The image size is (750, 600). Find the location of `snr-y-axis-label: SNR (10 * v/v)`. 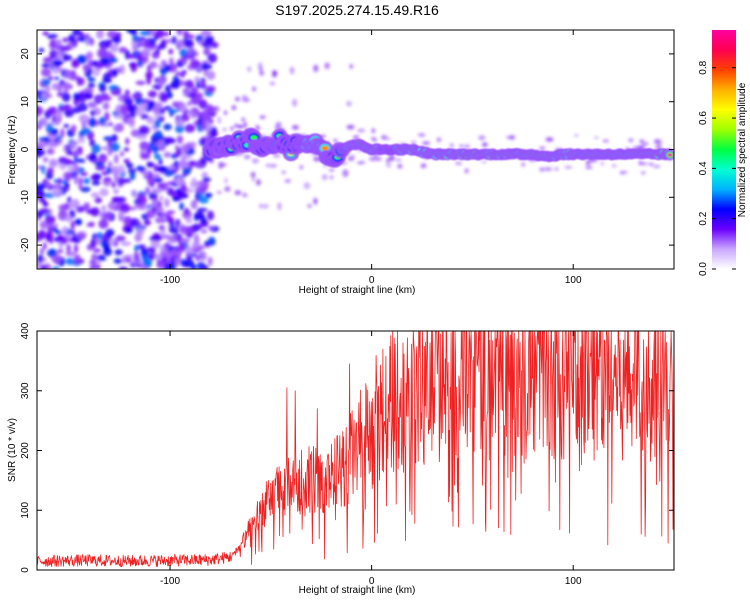

snr-y-axis-label: SNR (10 * v/v) is located at coordinates (12, 450).